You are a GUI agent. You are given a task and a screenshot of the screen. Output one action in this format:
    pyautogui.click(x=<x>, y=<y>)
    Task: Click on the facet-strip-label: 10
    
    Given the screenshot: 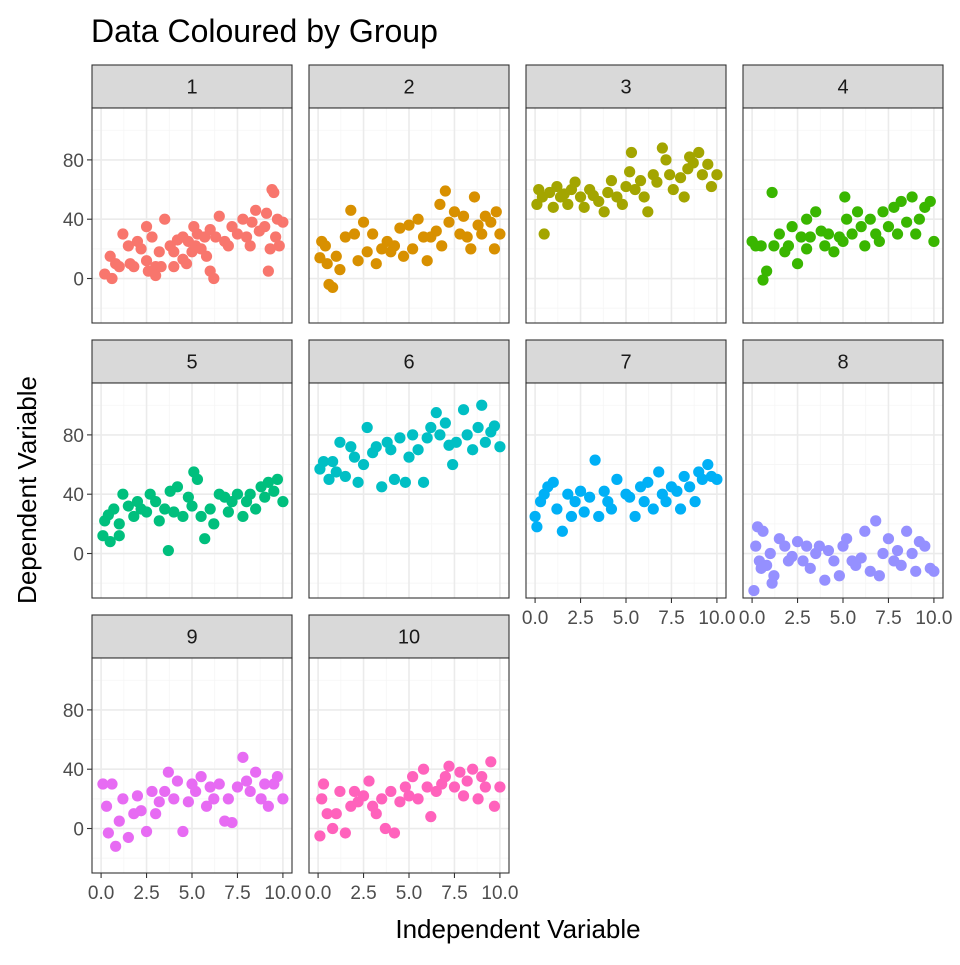 What is the action you would take?
    pyautogui.click(x=409, y=638)
    